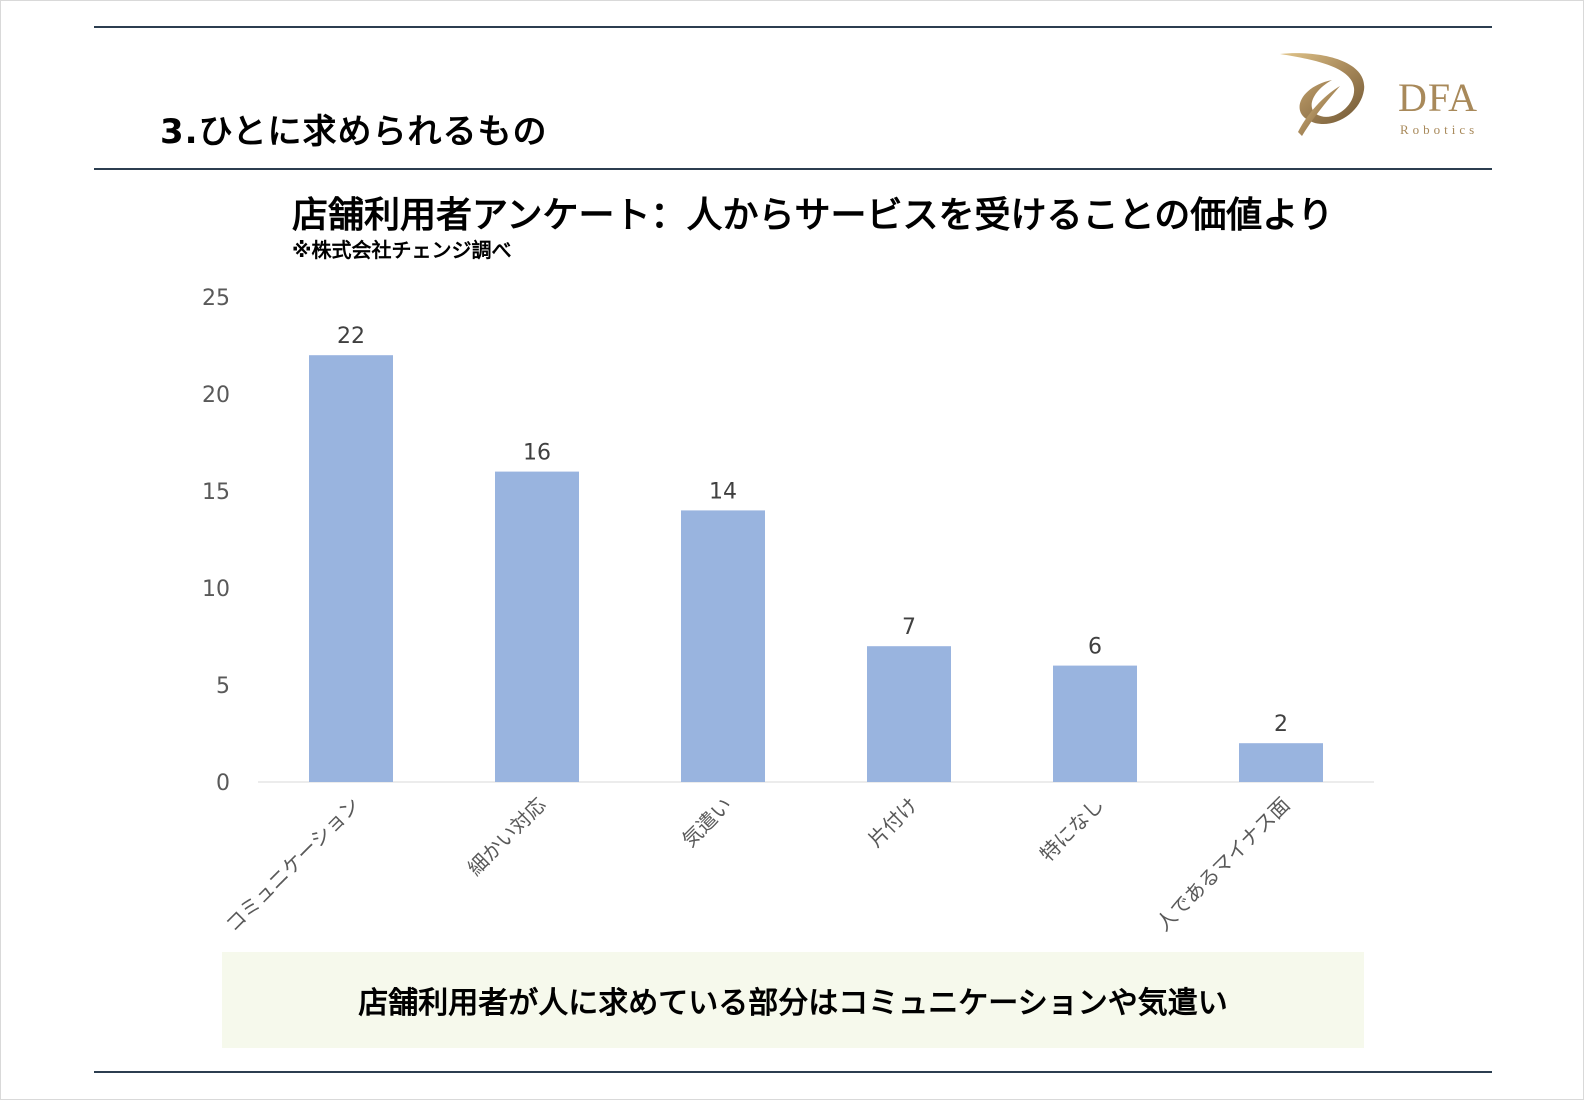  I want to click on data-label: 2, so click(1281, 724).